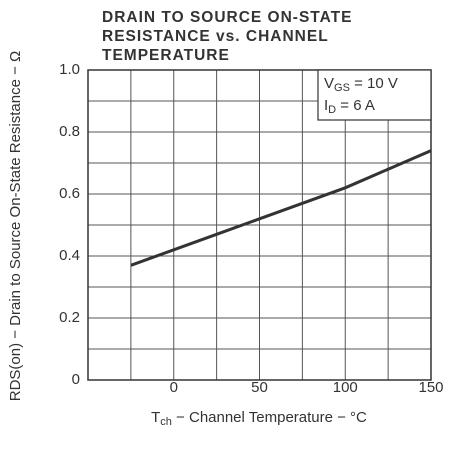  What do you see at coordinates (227, 17) in the screenshot?
I see `chart-title: DRAIN TO SOURCE ON-STATE` at bounding box center [227, 17].